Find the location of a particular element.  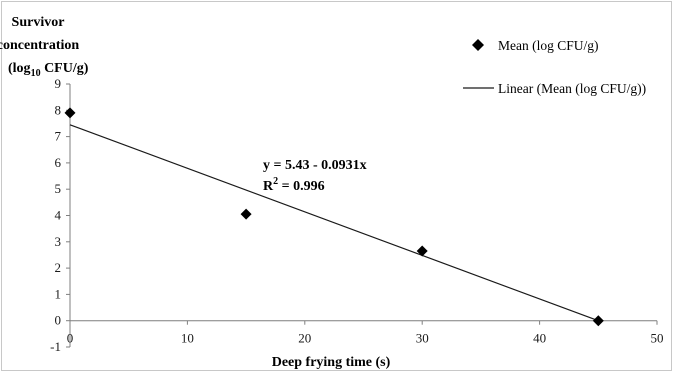

x-tick-label: 20 is located at coordinates (304, 338).